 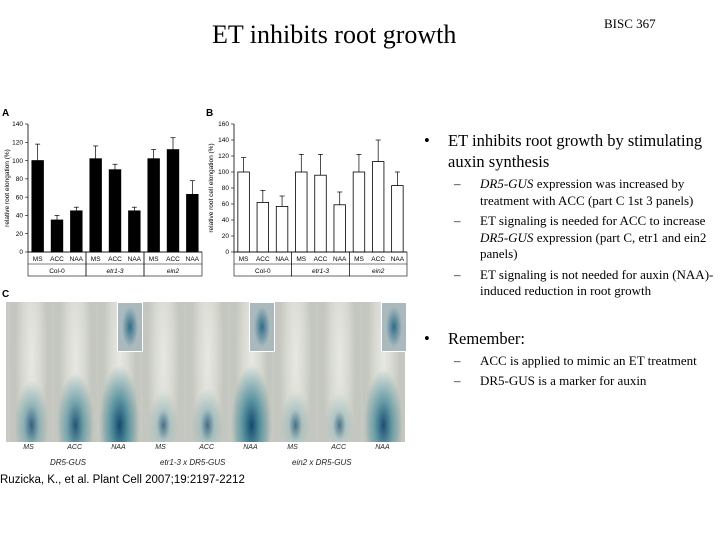 I want to click on sub-bullet-2-2: – DR5-GUS is a marker for auxin, so click(x=569, y=381).